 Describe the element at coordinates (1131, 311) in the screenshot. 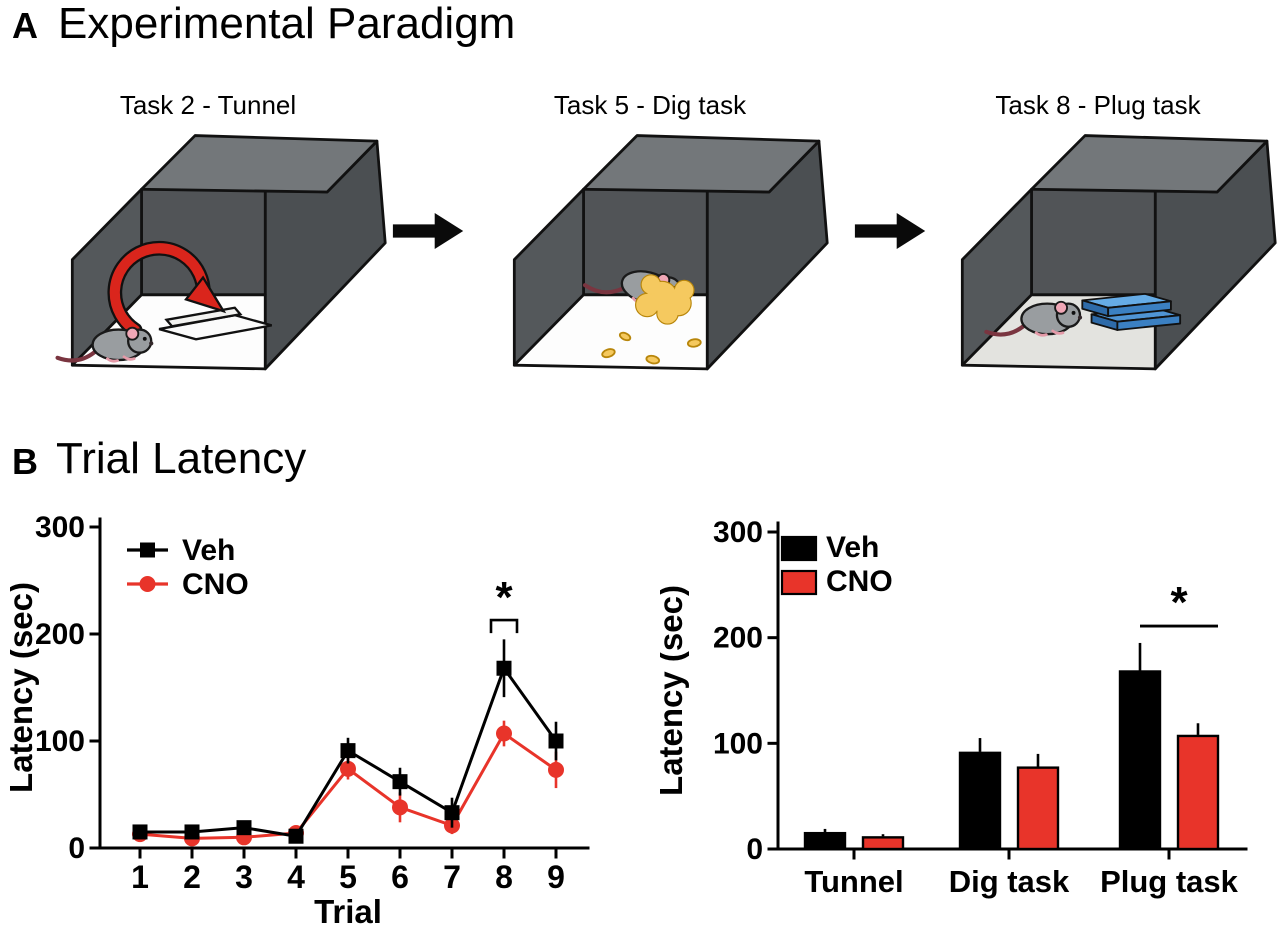

I see `plug-icon` at that location.